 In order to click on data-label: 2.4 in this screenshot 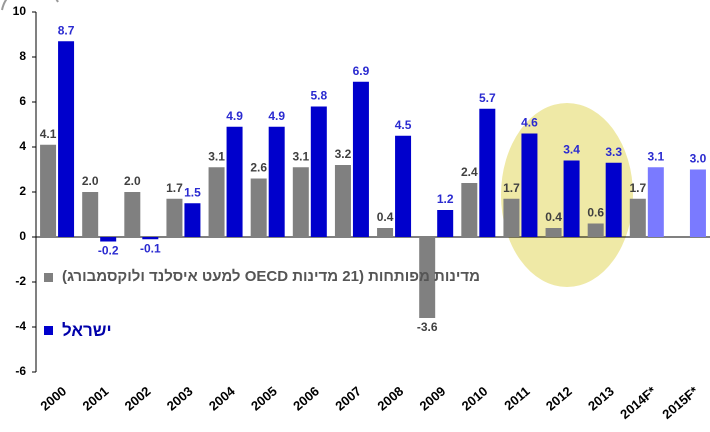, I will do `click(469, 172)`.